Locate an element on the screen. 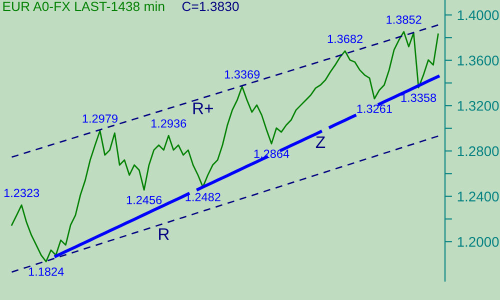  series-label: Z is located at coordinates (321, 142).